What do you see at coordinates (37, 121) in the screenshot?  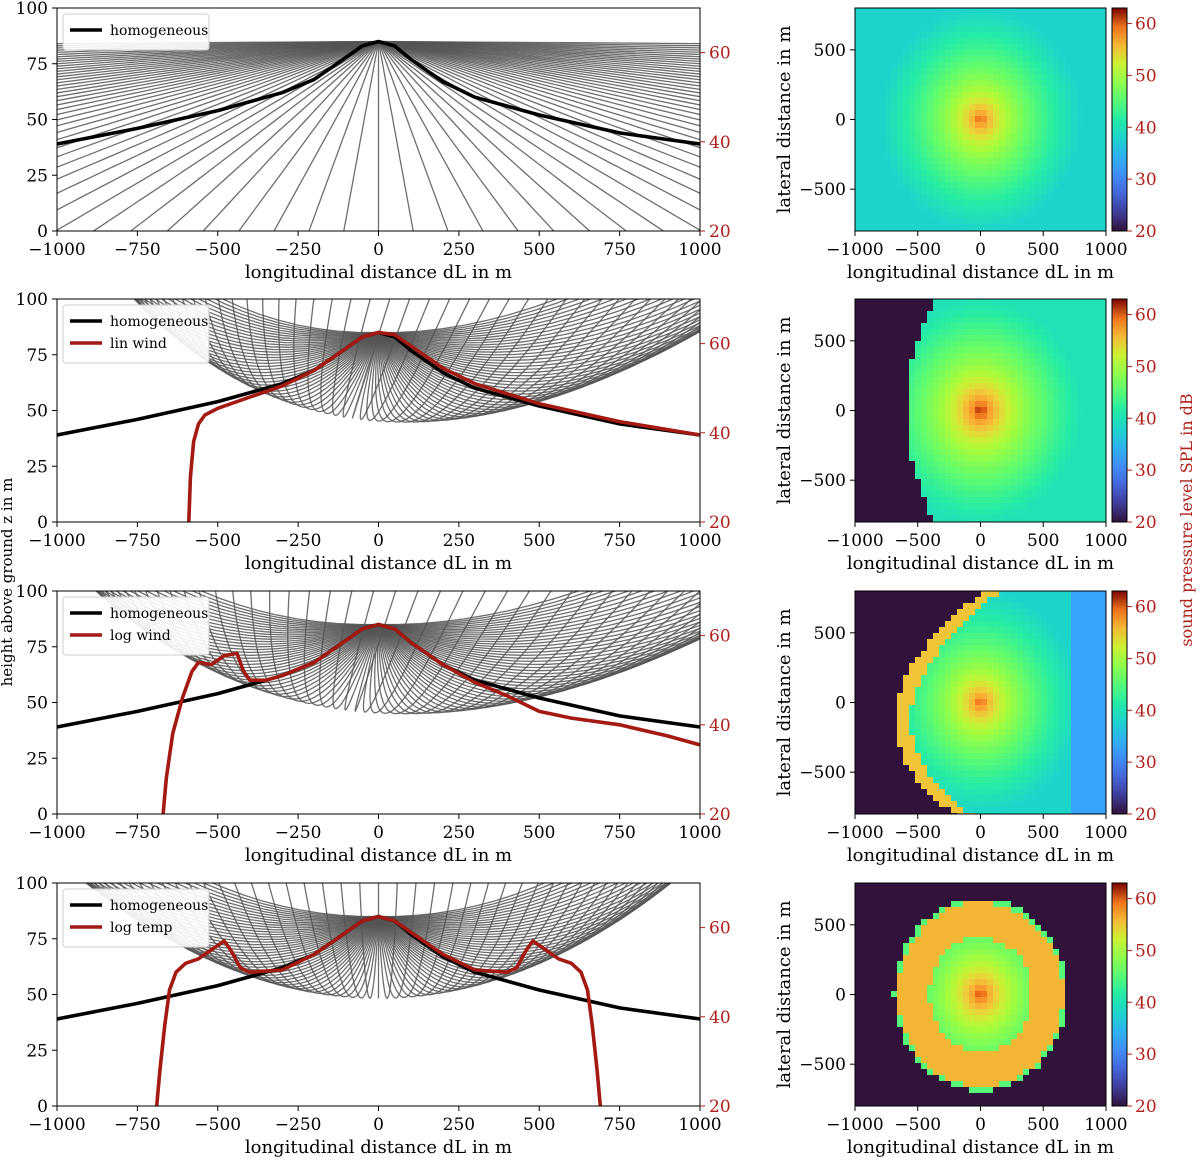 I see `y-tick-label: 50` at bounding box center [37, 121].